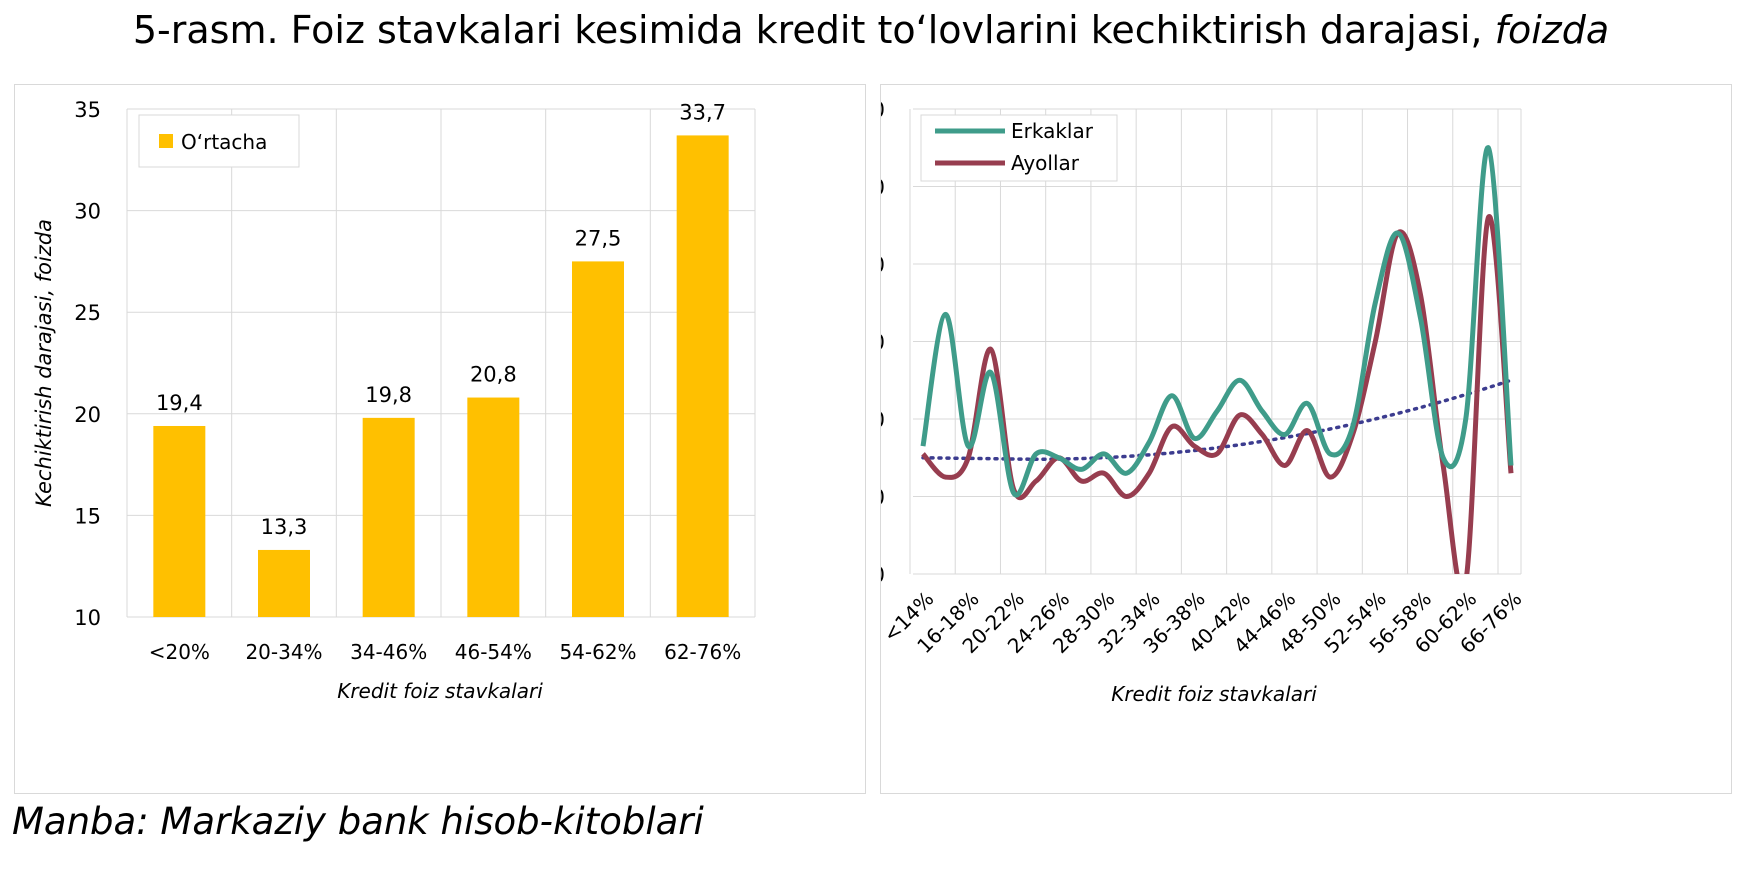  I want to click on x-tick-label: 54-62%, so click(597, 652).